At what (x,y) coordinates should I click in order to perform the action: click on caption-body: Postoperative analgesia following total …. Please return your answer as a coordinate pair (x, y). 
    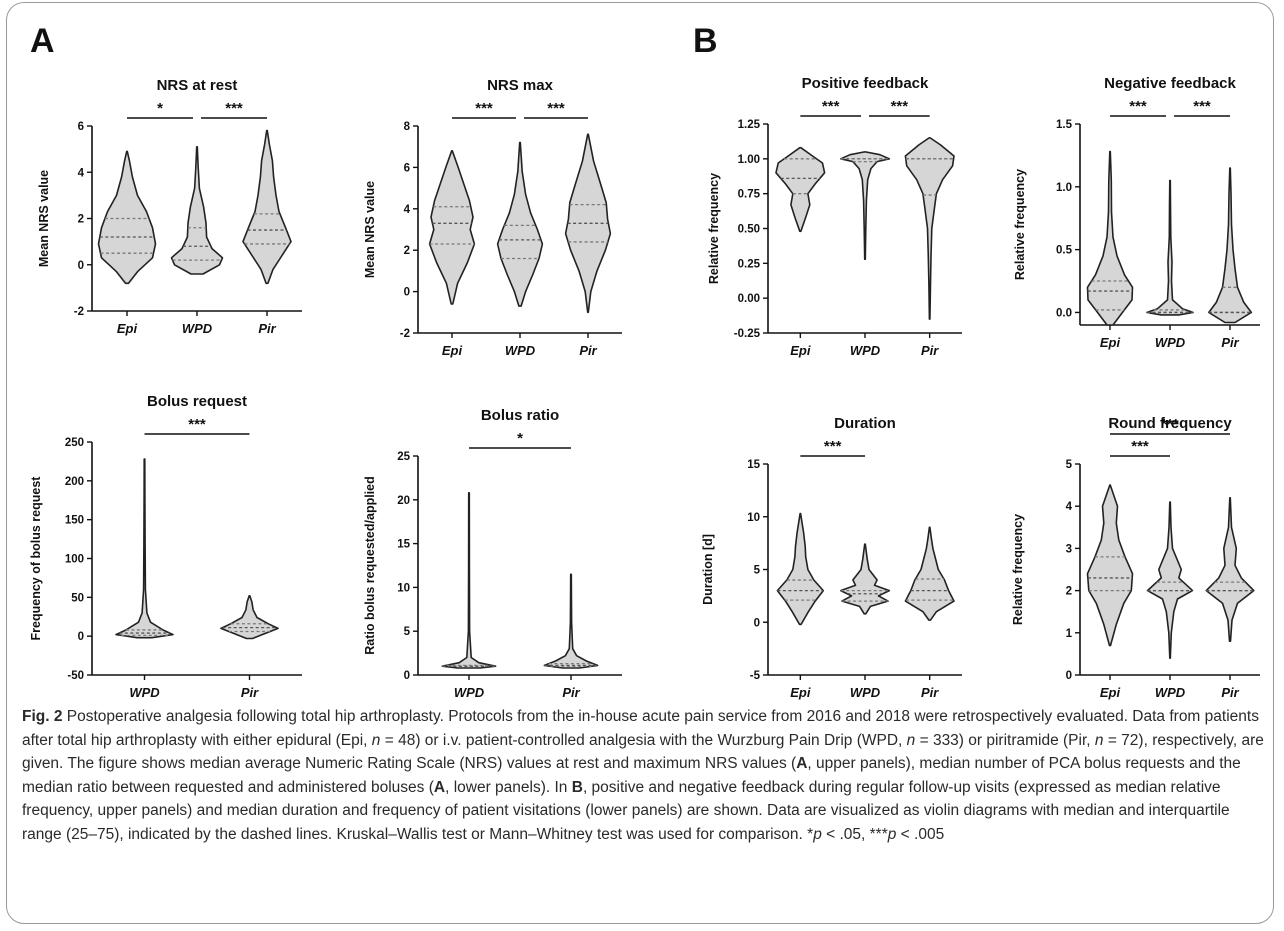
    Looking at the image, I should click on (643, 775).